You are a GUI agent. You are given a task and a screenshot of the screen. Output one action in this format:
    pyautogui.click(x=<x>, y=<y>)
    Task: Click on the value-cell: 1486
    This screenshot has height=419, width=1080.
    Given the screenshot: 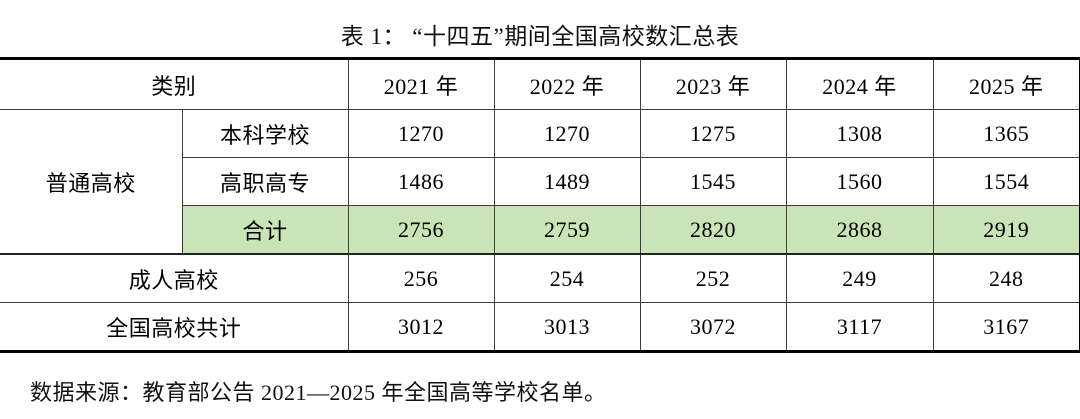 What is the action you would take?
    pyautogui.click(x=421, y=181)
    